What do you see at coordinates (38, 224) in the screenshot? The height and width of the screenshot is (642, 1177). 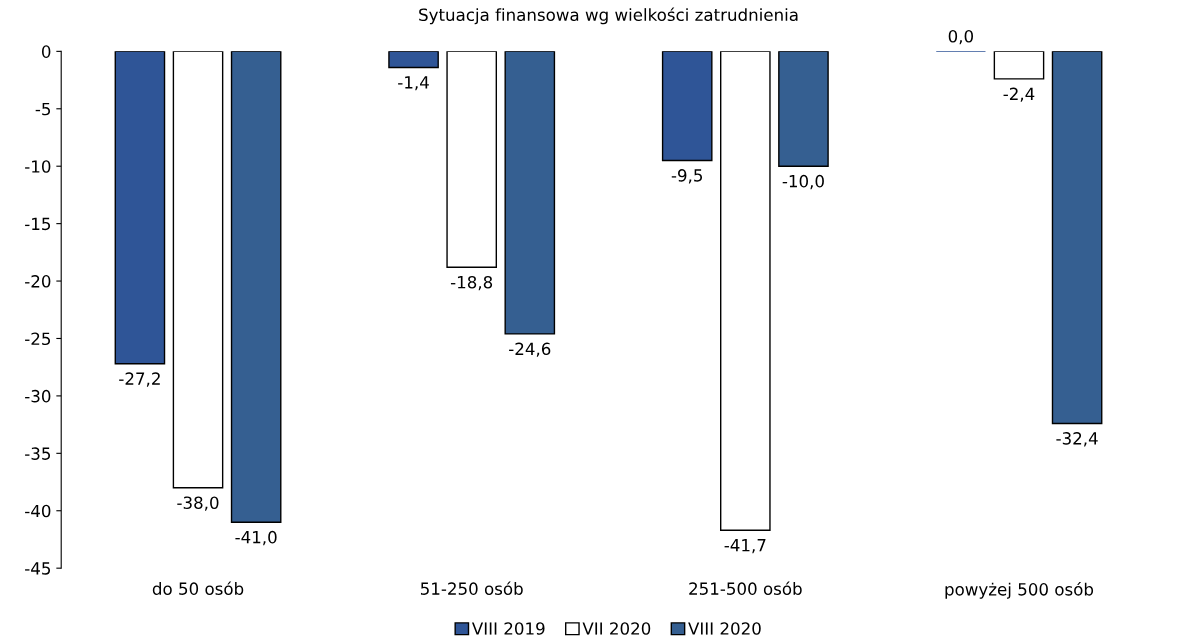 I see `y-tick-label: -15` at bounding box center [38, 224].